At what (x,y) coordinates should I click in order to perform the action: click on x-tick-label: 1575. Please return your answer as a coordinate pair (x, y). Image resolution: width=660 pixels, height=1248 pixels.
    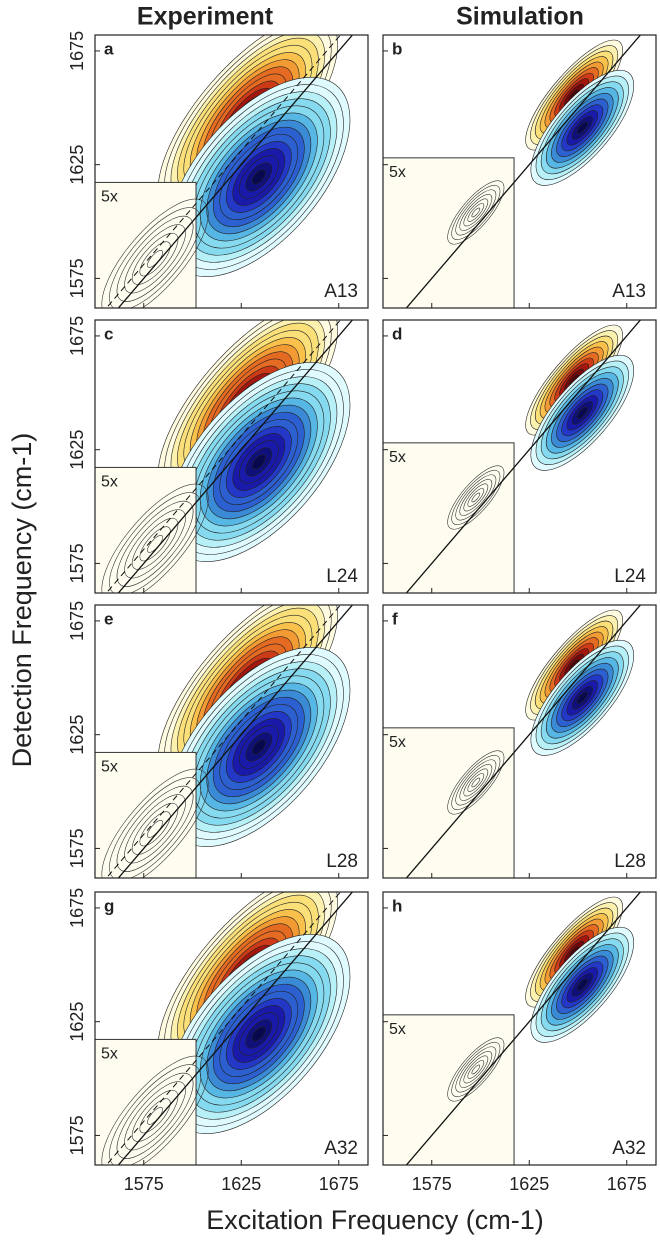
    Looking at the image, I should click on (144, 1184).